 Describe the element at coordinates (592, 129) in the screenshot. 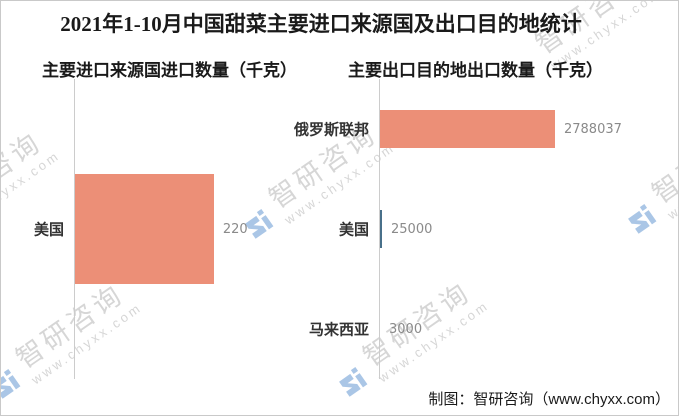

I see `value-label: 2788037` at that location.